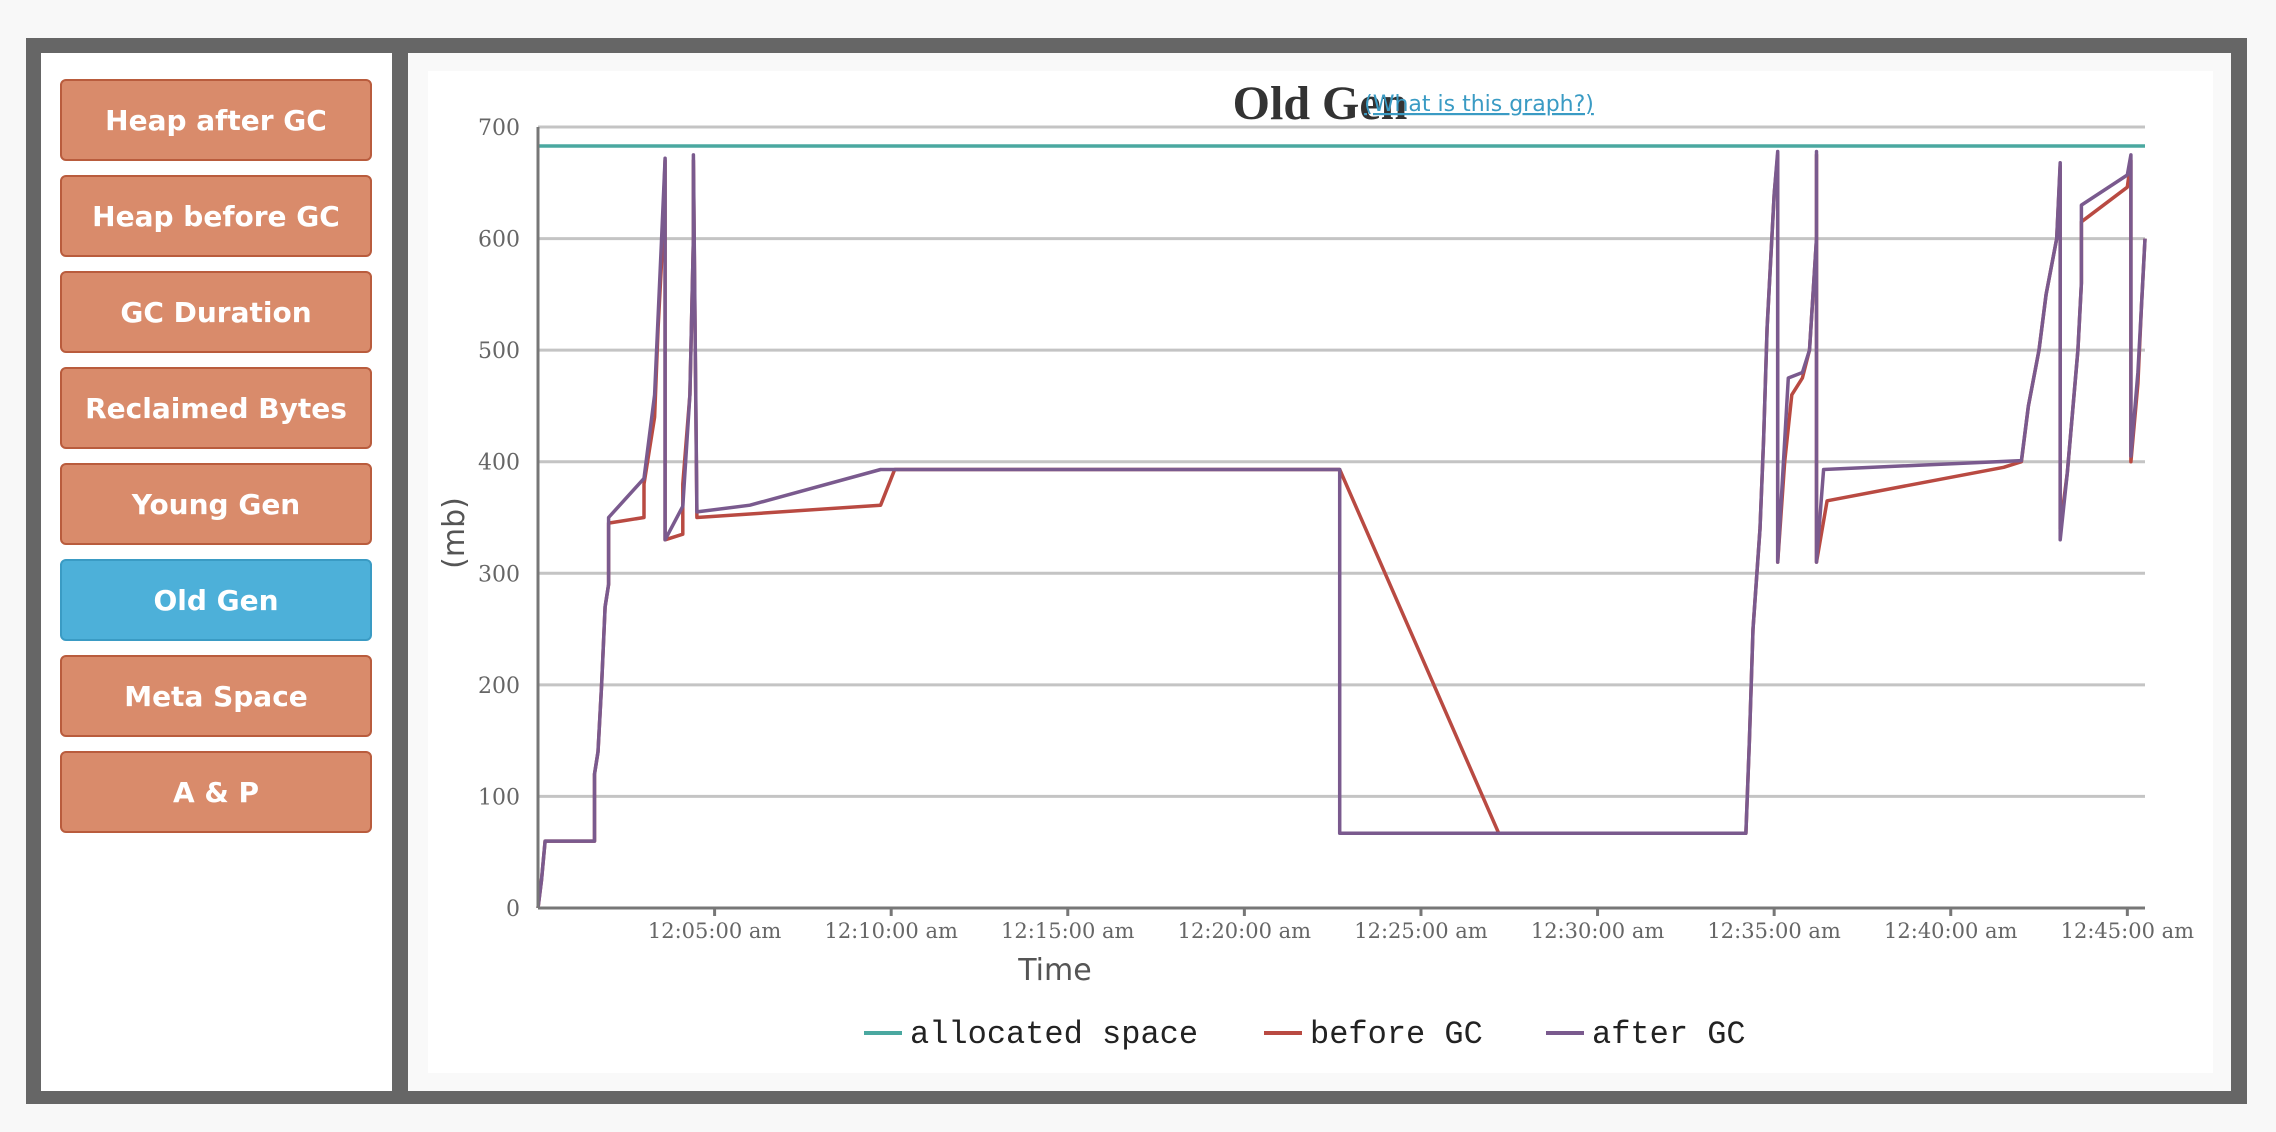 This screenshot has height=1132, width=2276. I want to click on sidebar-item-meta-space: Meta Space, so click(216, 696).